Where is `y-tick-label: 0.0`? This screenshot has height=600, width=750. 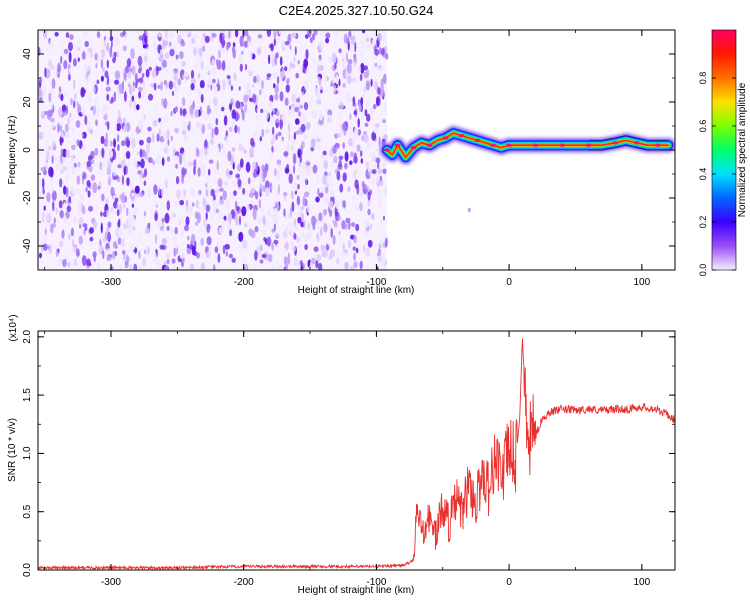
y-tick-label: 0.0 is located at coordinates (27, 570).